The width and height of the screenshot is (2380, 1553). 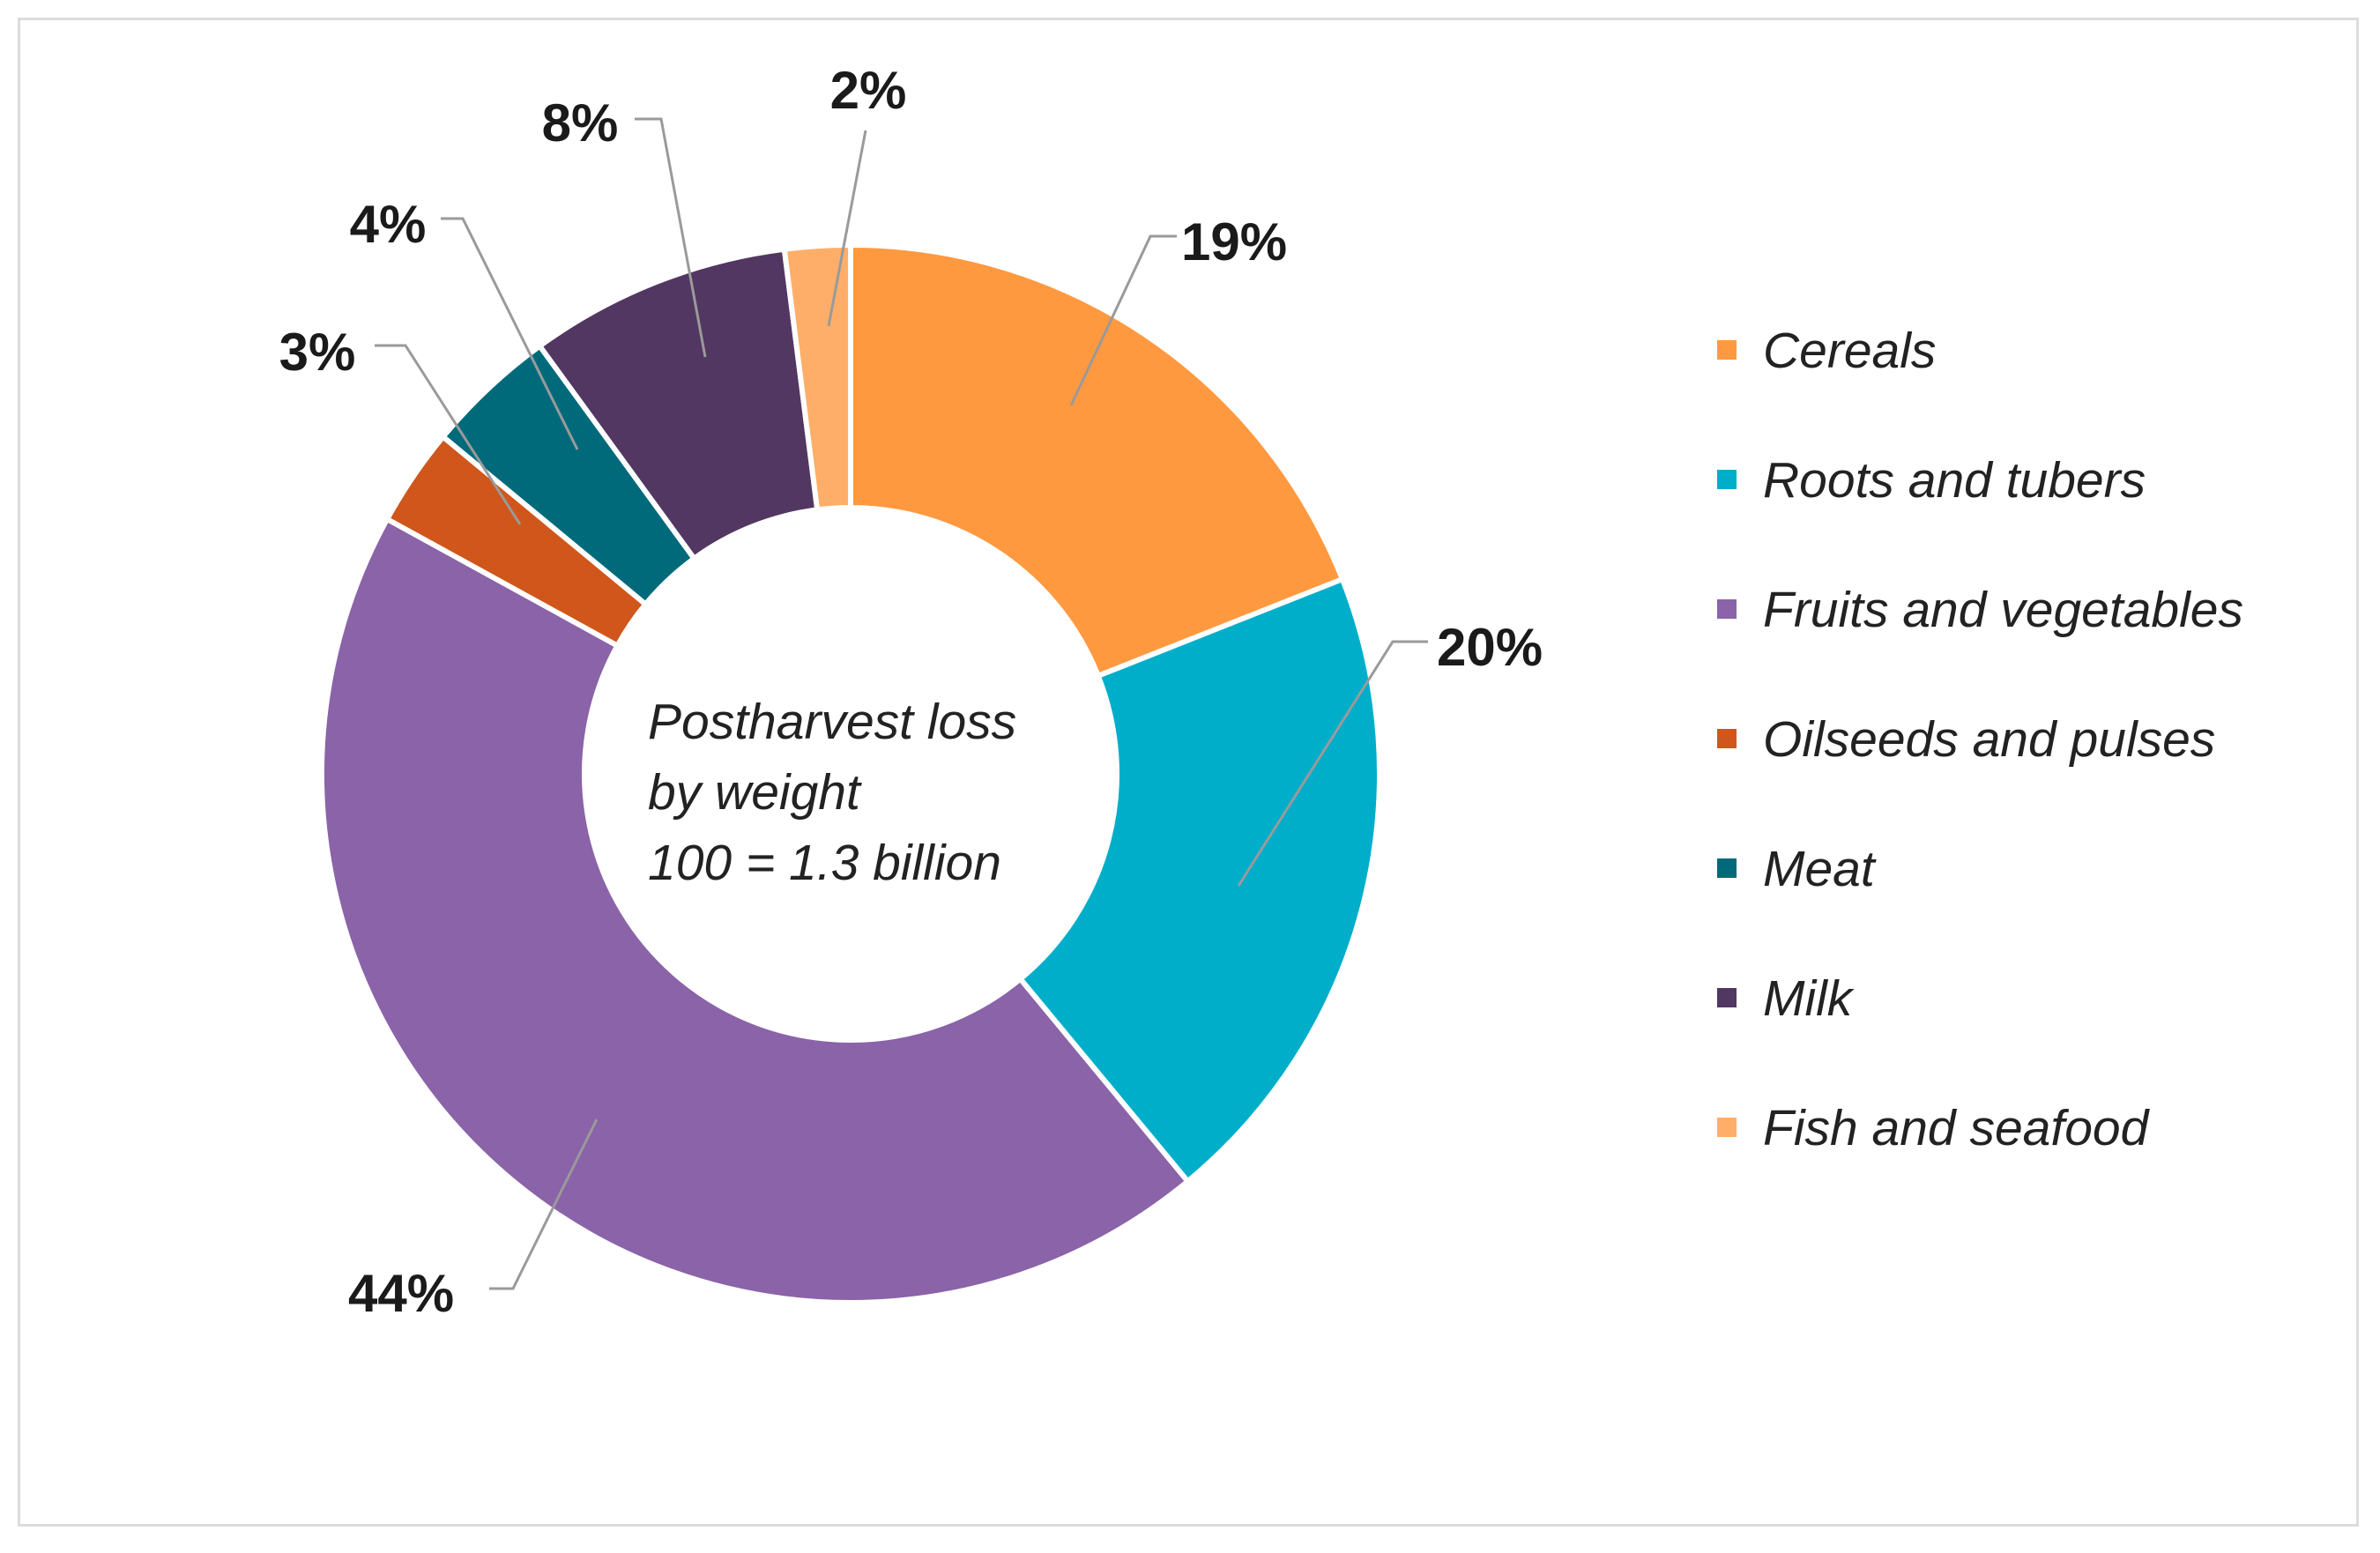 What do you see at coordinates (817, 377) in the screenshot?
I see `slice-fish-and-seafood` at bounding box center [817, 377].